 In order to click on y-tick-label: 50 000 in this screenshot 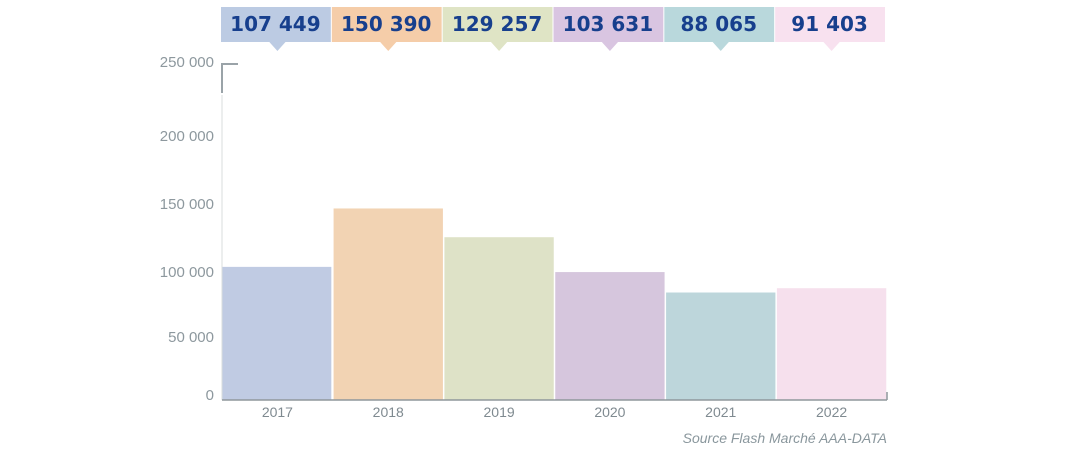, I will do `click(191, 337)`.